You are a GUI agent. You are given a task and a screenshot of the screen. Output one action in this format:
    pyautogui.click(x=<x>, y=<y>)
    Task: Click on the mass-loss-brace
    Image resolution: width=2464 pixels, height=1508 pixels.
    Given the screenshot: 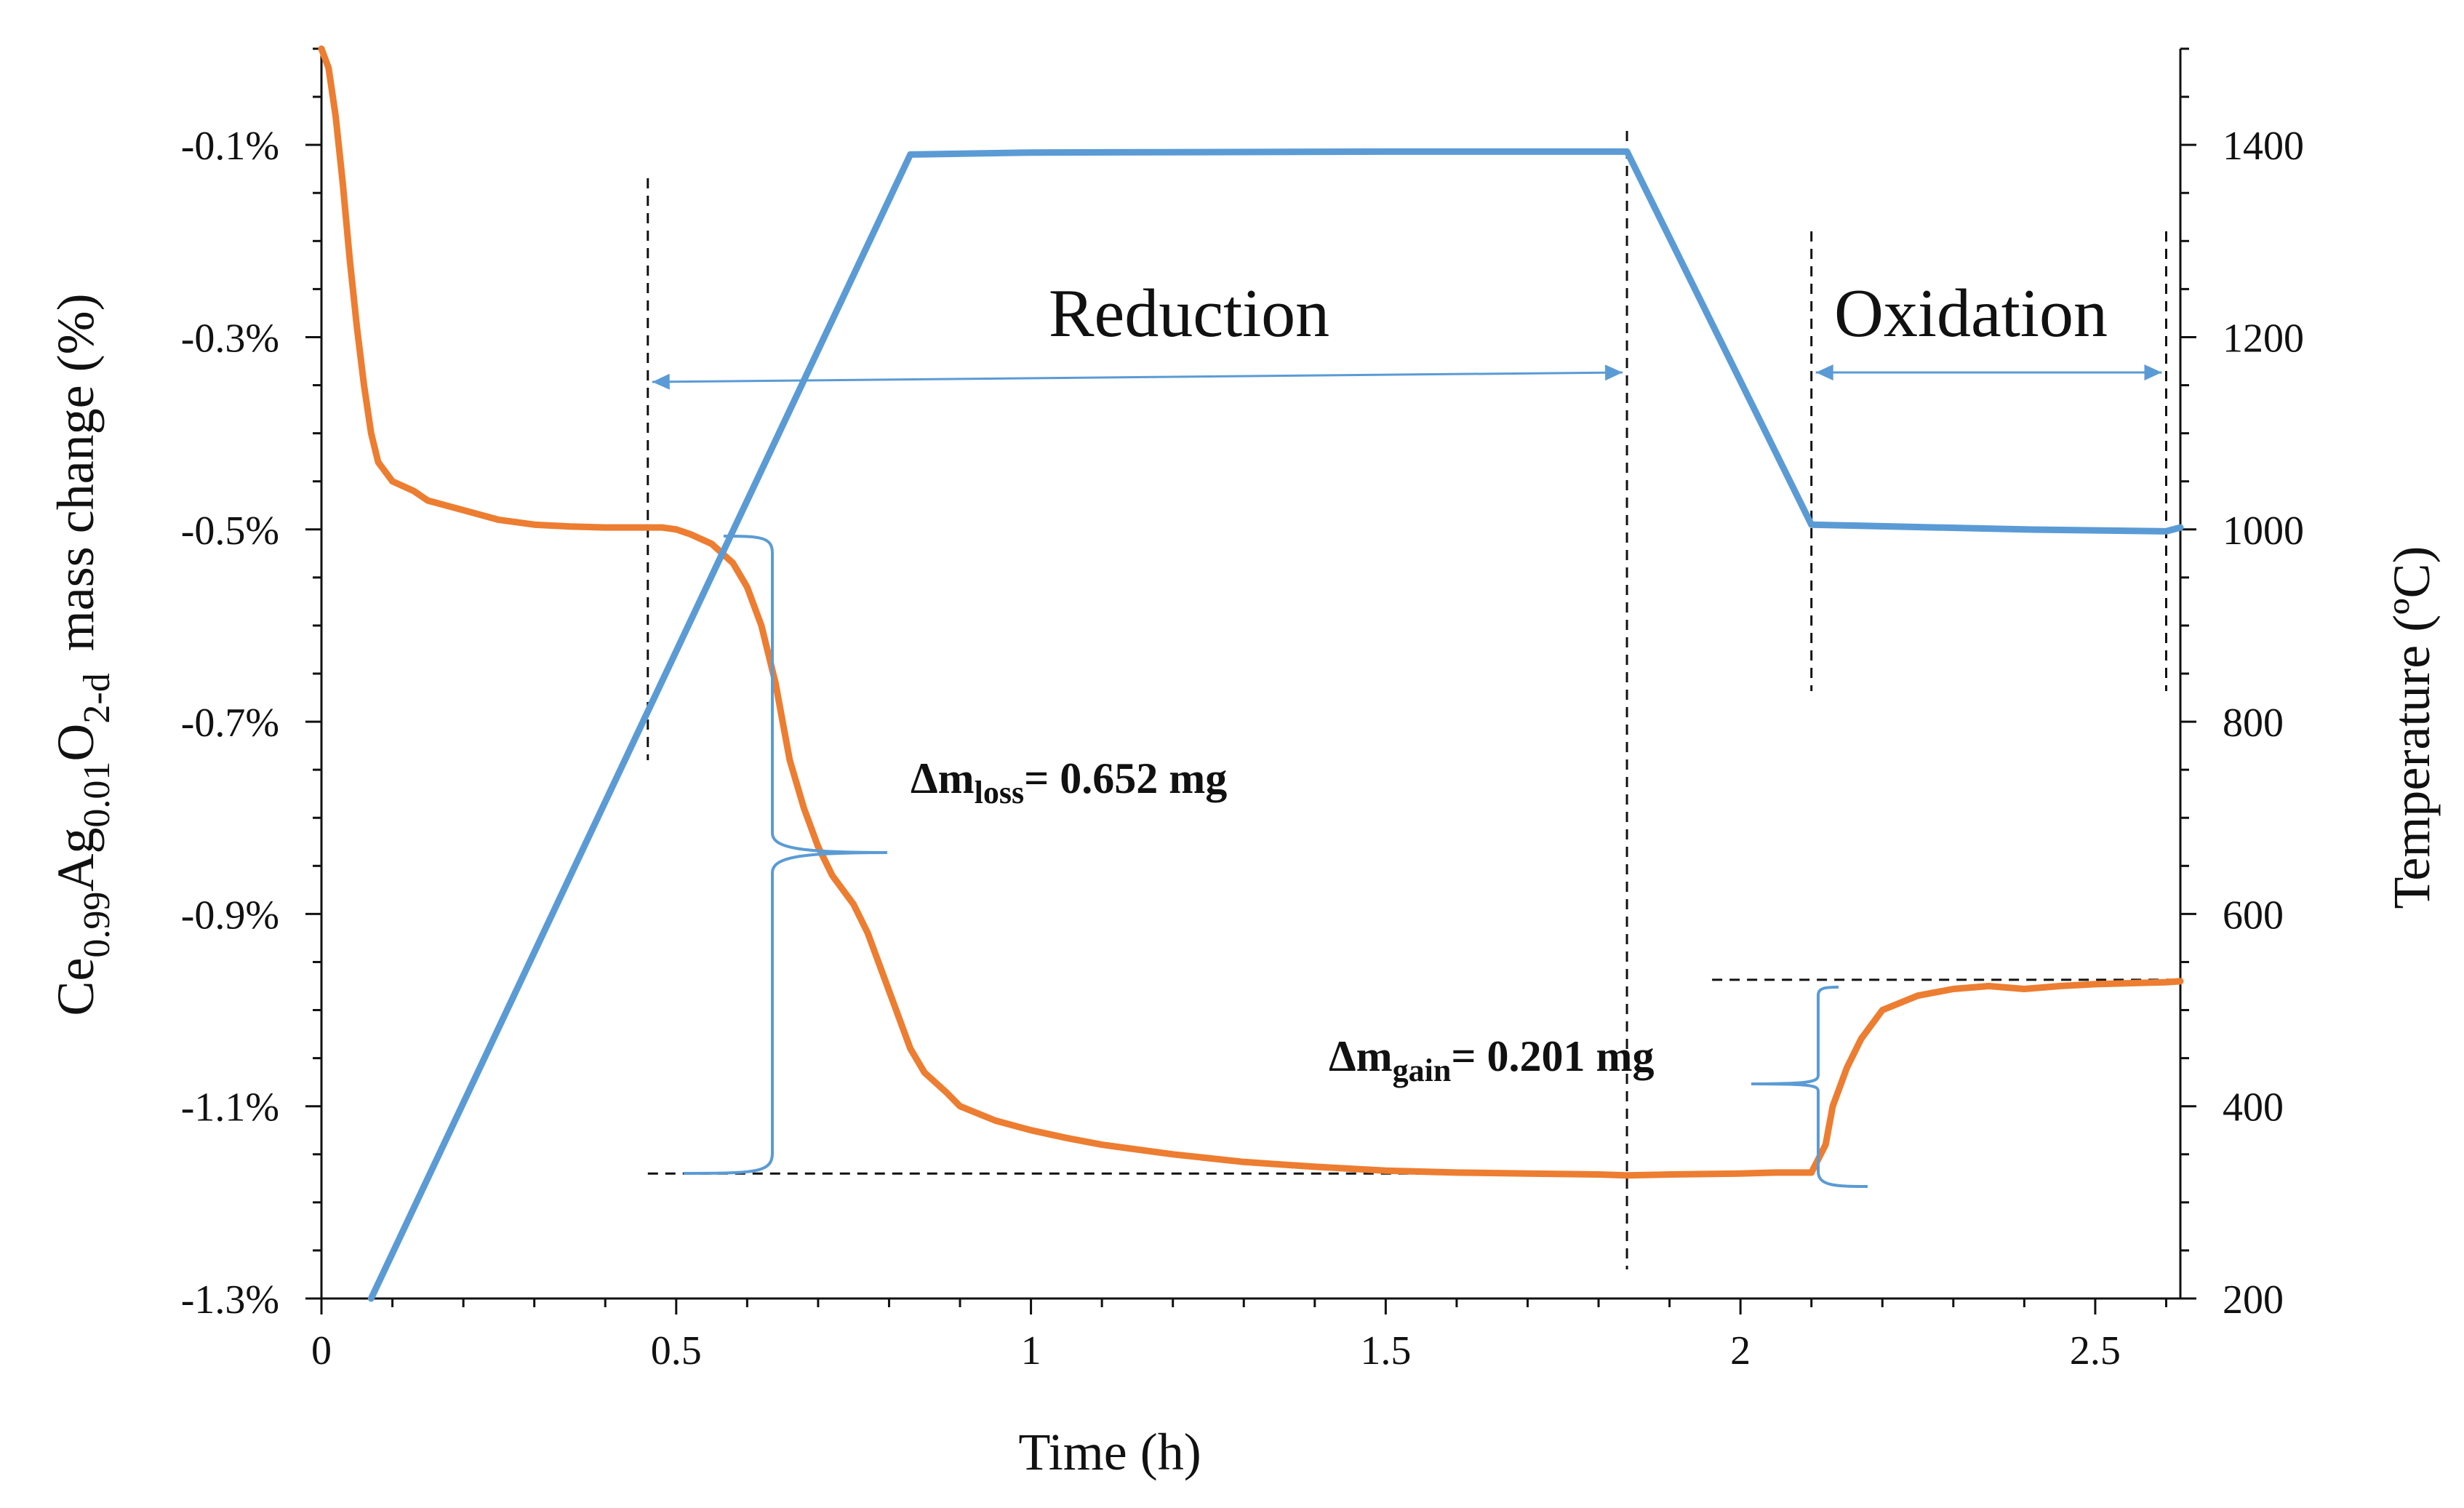 What is the action you would take?
    pyautogui.click(x=785, y=855)
    